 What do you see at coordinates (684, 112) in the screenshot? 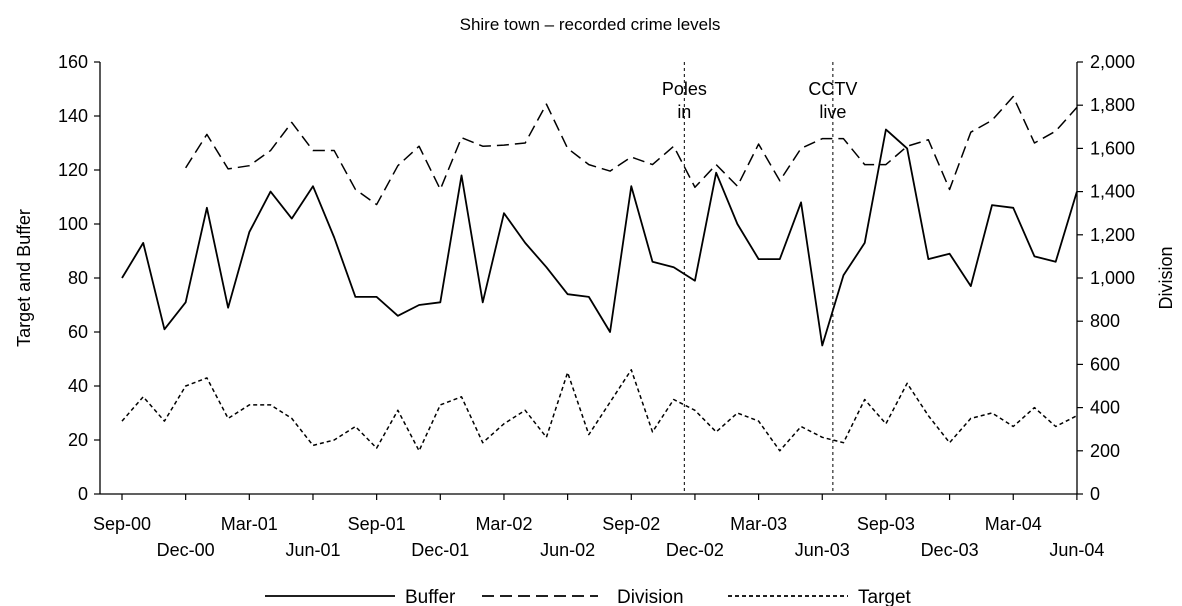
I see `annotation-label: in` at bounding box center [684, 112].